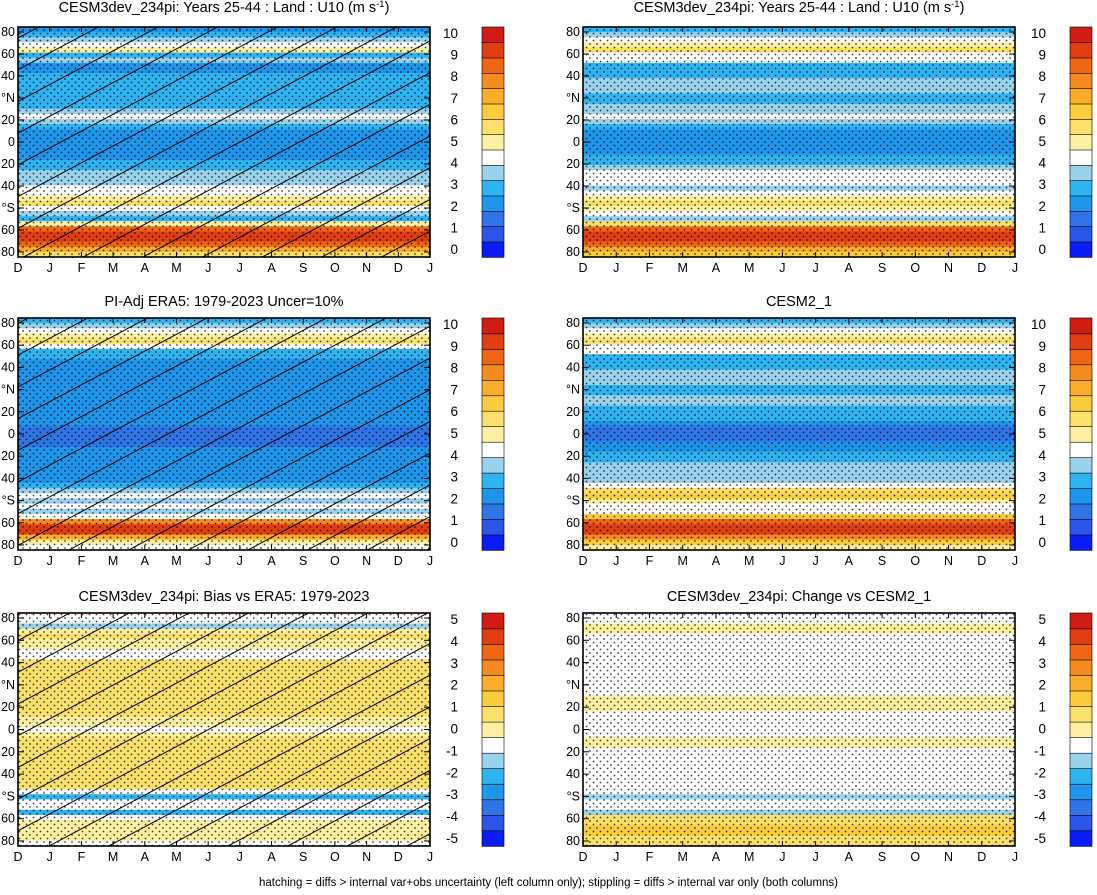 The height and width of the screenshot is (895, 1097). What do you see at coordinates (176, 268) in the screenshot?
I see `x-tick-label: M` at bounding box center [176, 268].